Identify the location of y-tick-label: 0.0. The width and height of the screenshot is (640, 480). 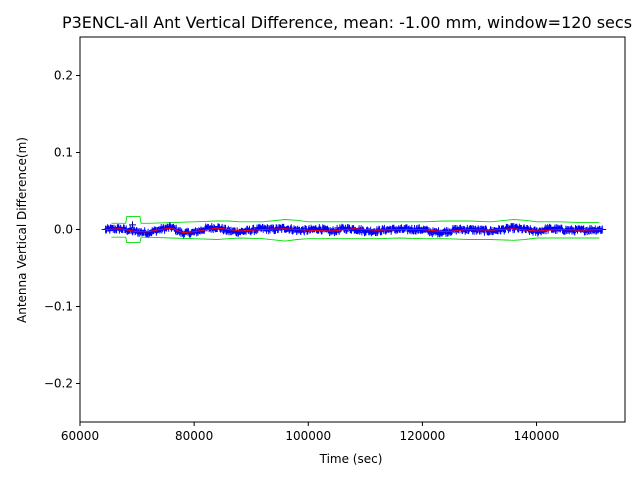
(63, 230).